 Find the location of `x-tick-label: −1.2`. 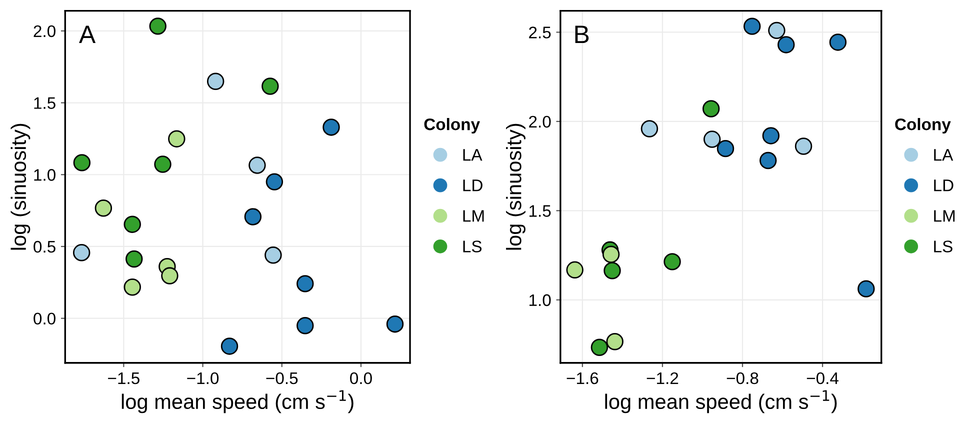

x-tick-label: −1.2 is located at coordinates (662, 378).